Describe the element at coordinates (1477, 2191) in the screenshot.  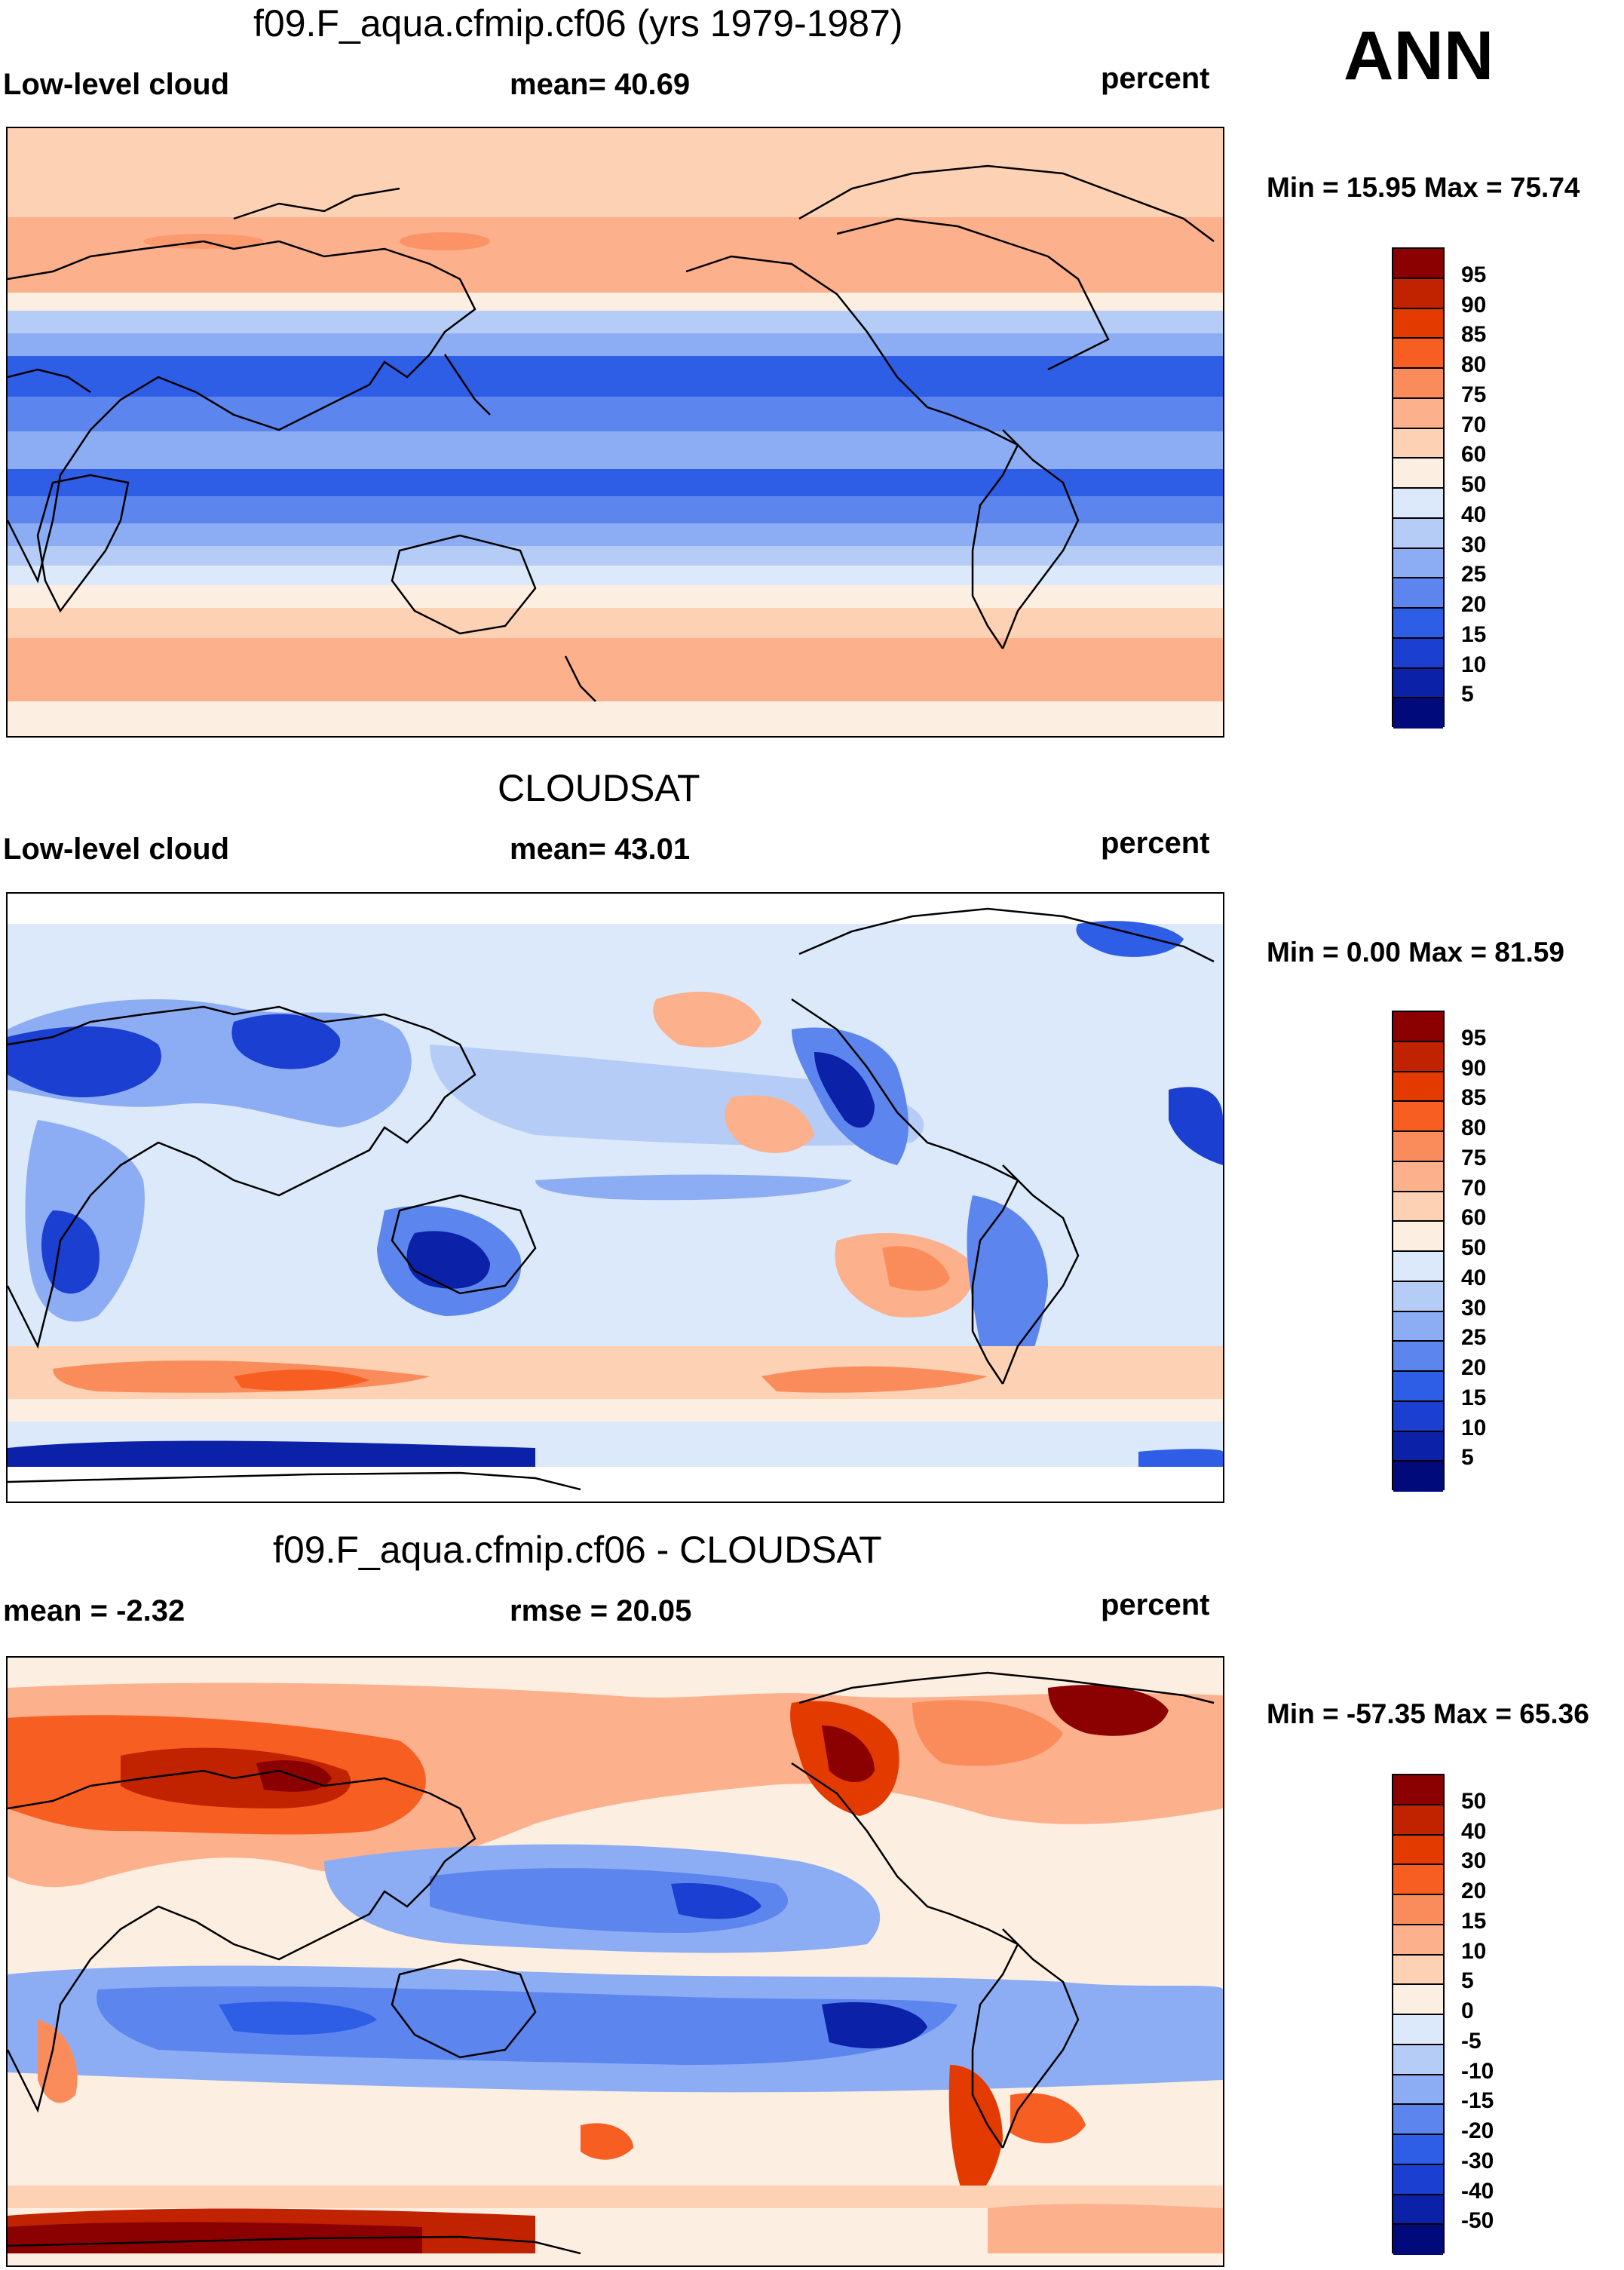
I see `colorbar-label: -40` at that location.